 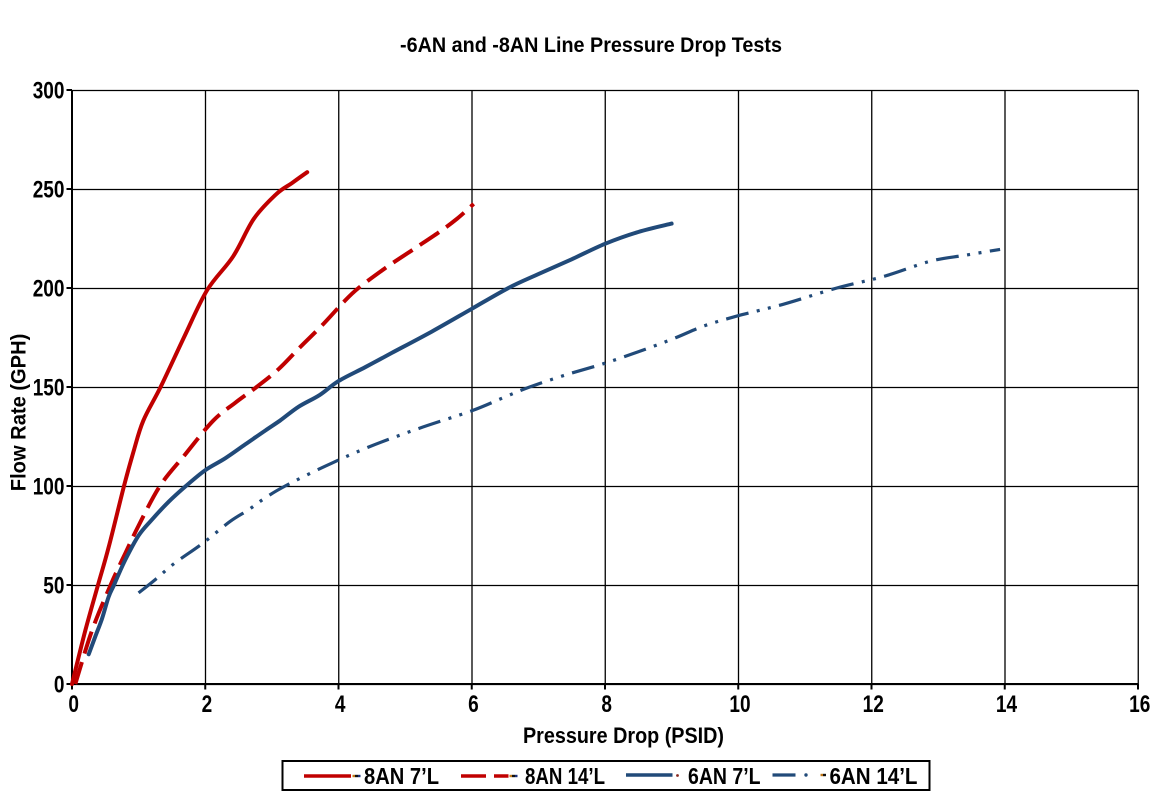 What do you see at coordinates (1139, 704) in the screenshot?
I see `svg-text: 16` at bounding box center [1139, 704].